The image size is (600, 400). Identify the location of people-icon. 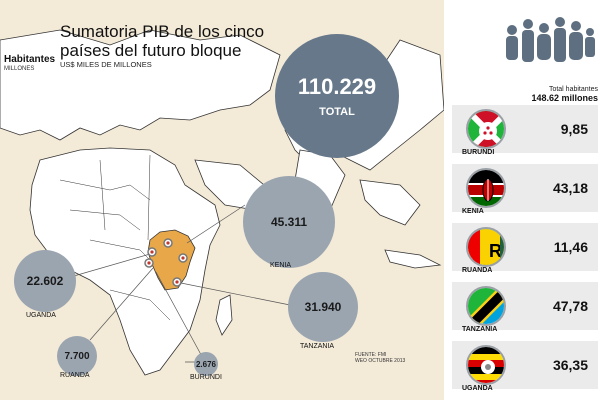
(550, 39).